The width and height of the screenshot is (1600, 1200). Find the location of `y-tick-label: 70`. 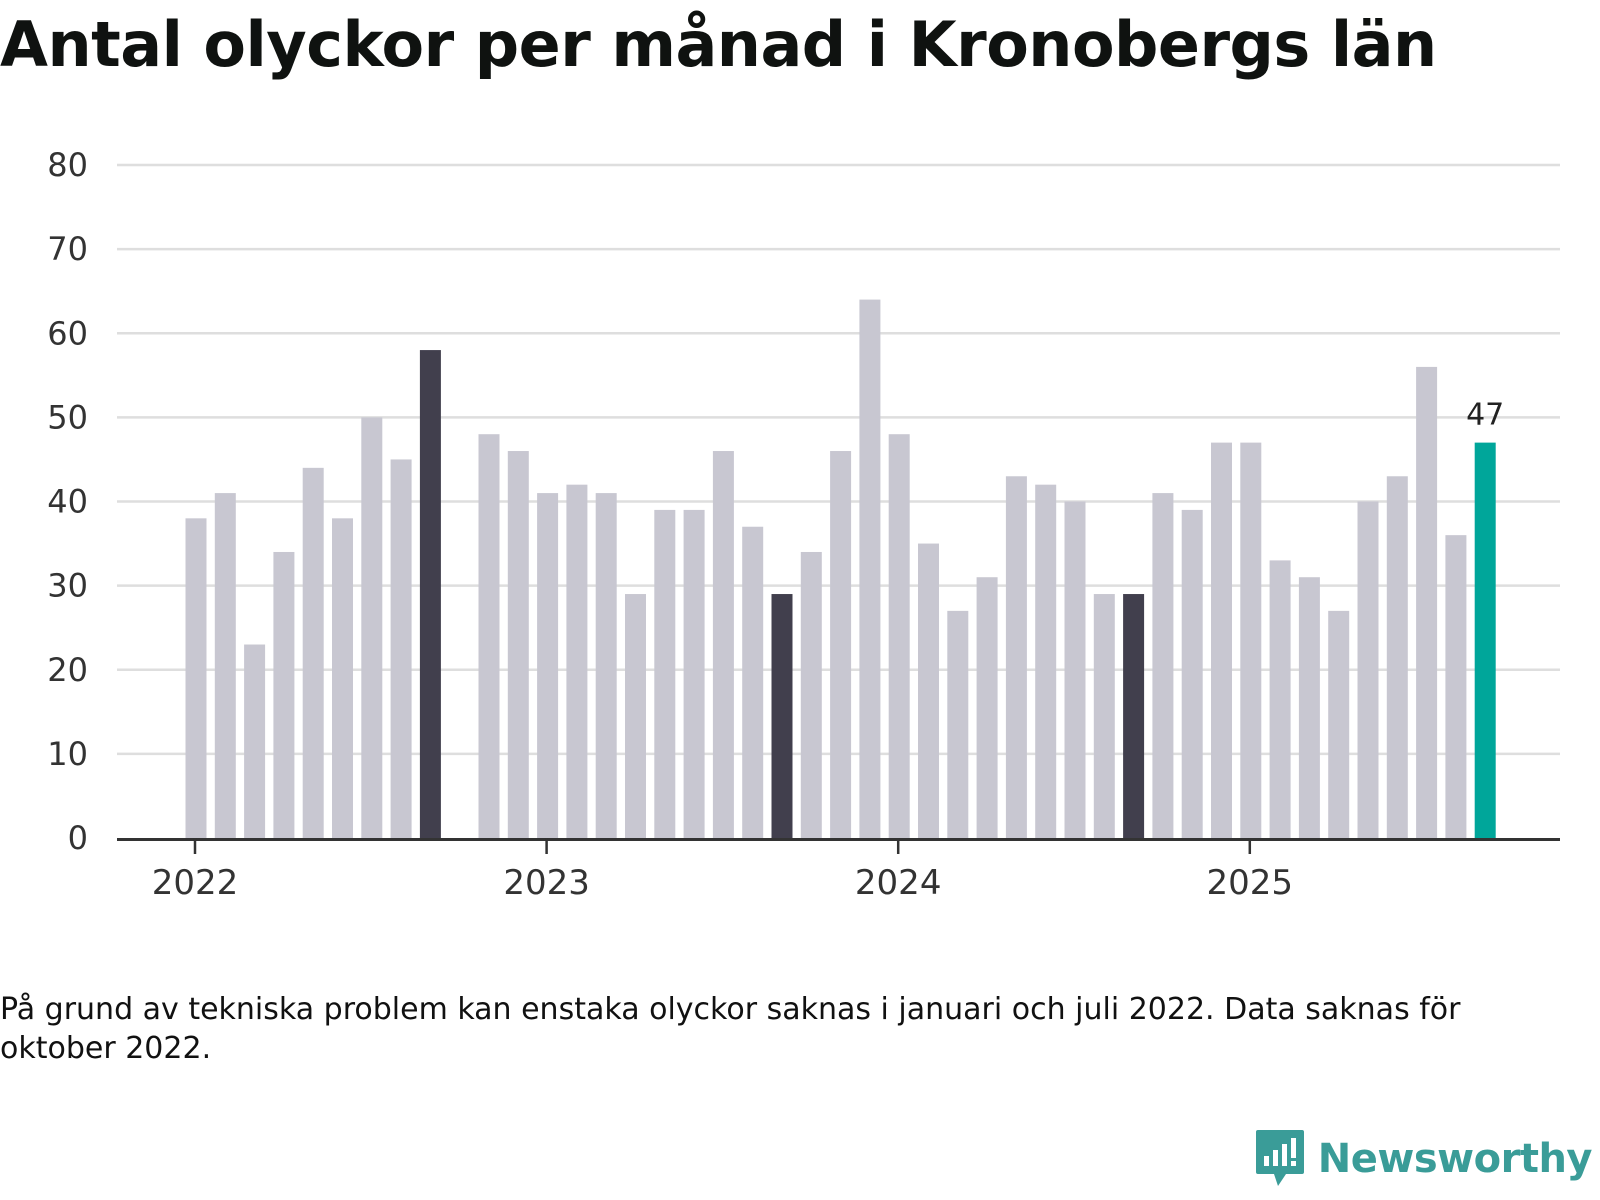

y-tick-label: 70 is located at coordinates (67, 249).